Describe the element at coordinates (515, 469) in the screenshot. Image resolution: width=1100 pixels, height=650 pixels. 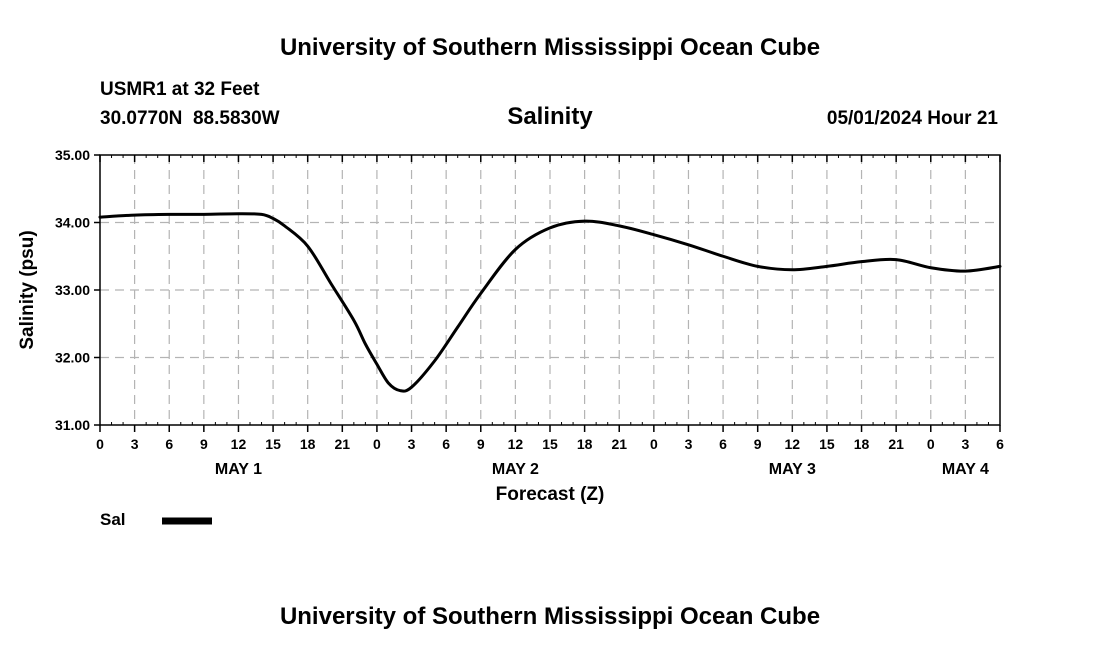
I see `day-label: MAY 2` at that location.